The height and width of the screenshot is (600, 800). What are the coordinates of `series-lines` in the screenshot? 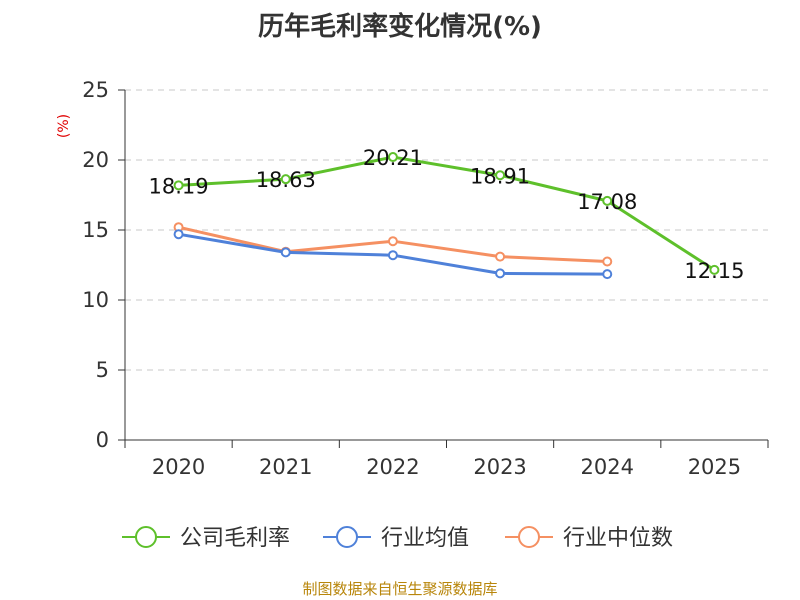 It's located at (446, 216).